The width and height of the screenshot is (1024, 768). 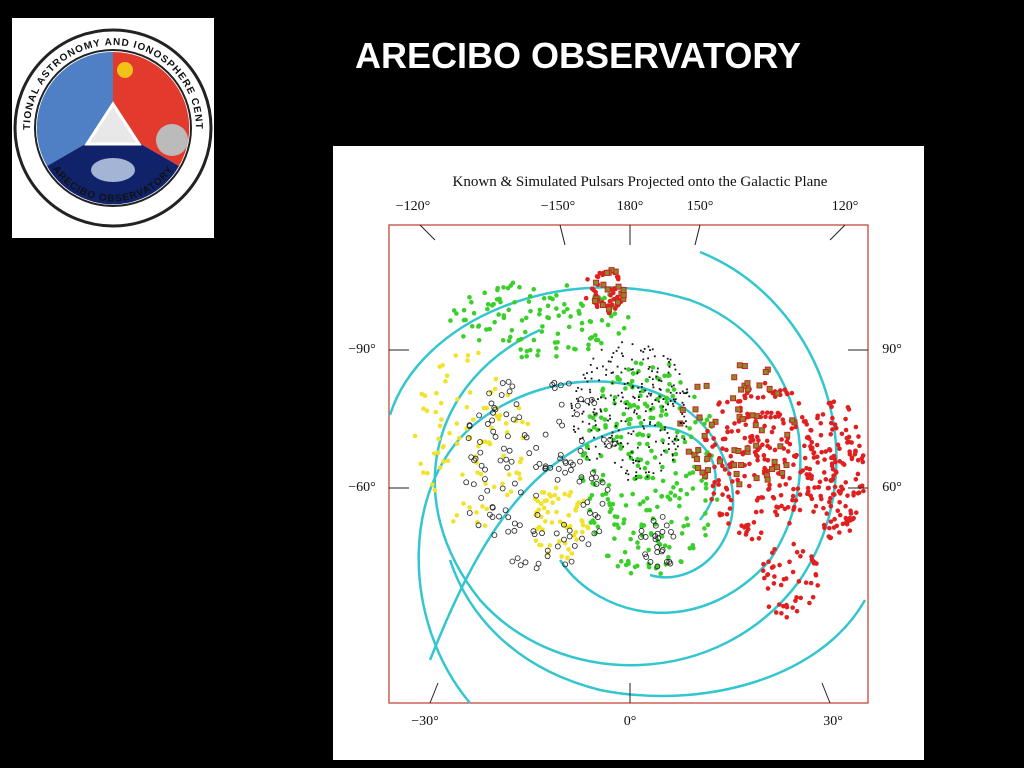 I want to click on logo-star, so click(x=125, y=70).